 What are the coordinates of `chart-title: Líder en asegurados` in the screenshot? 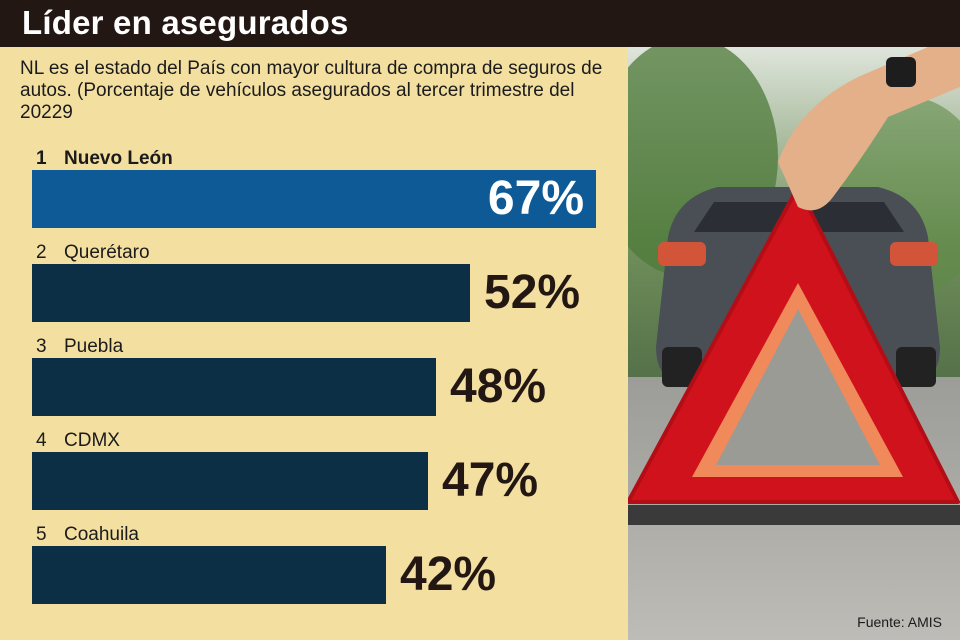 It's located at (185, 22).